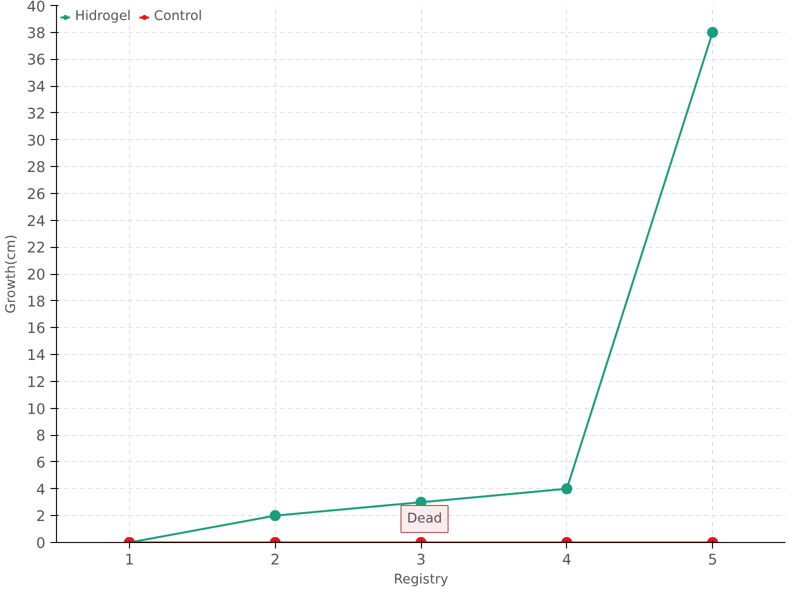 The width and height of the screenshot is (800, 600). I want to click on y-tick-label: 24, so click(36, 221).